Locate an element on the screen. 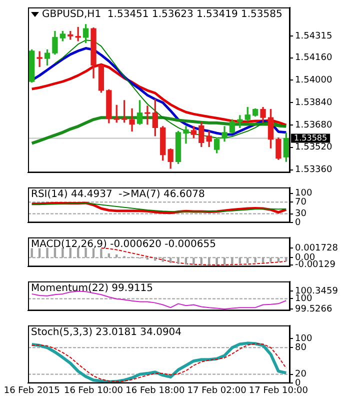 The image size is (350, 400). y-tick-label: 30 is located at coordinates (301, 214).